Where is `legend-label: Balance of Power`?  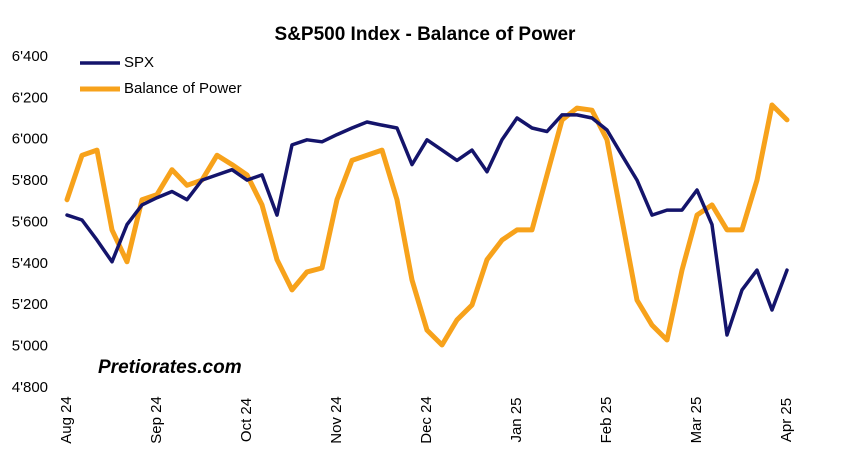
legend-label: Balance of Power is located at coordinates (183, 88).